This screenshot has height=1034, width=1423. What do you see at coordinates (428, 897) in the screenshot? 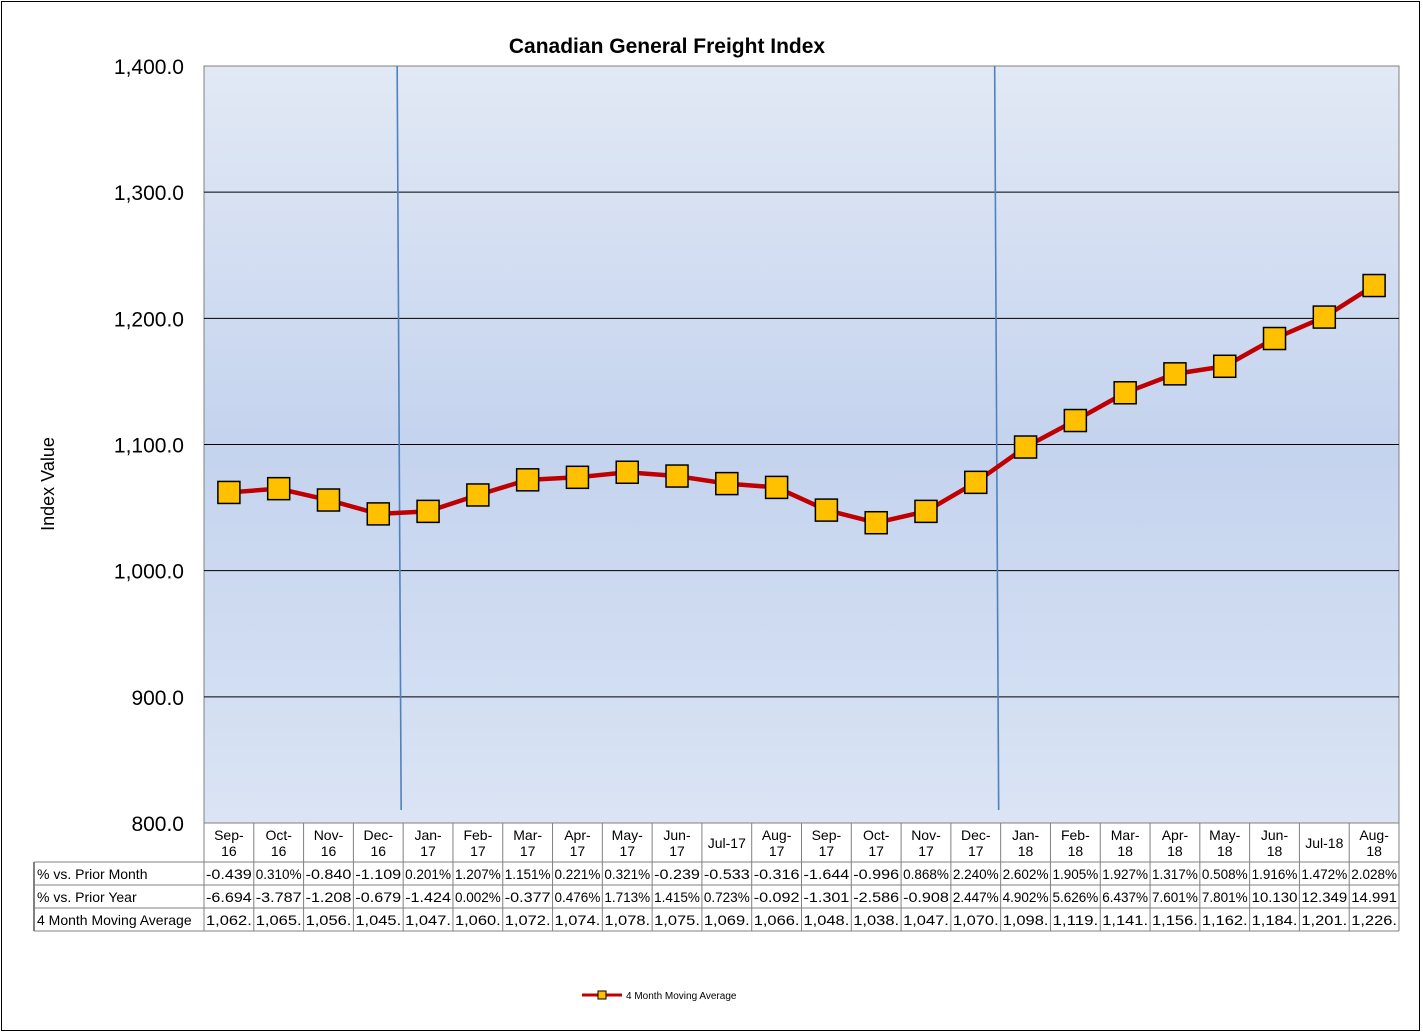
I see `table-cell: -1.424` at bounding box center [428, 897].